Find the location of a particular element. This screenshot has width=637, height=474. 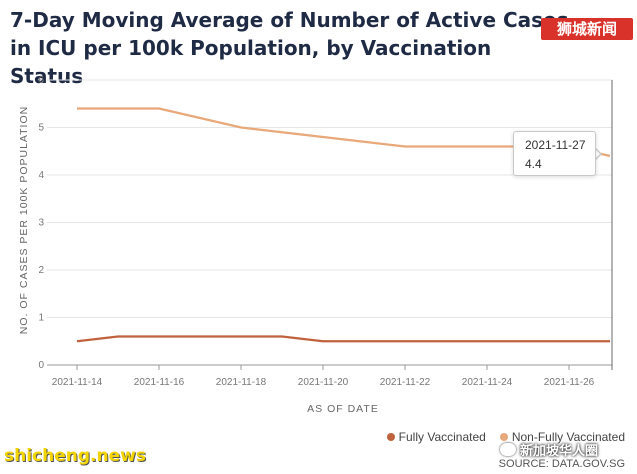

x-tick-label: 2021-11-26 is located at coordinates (569, 382).